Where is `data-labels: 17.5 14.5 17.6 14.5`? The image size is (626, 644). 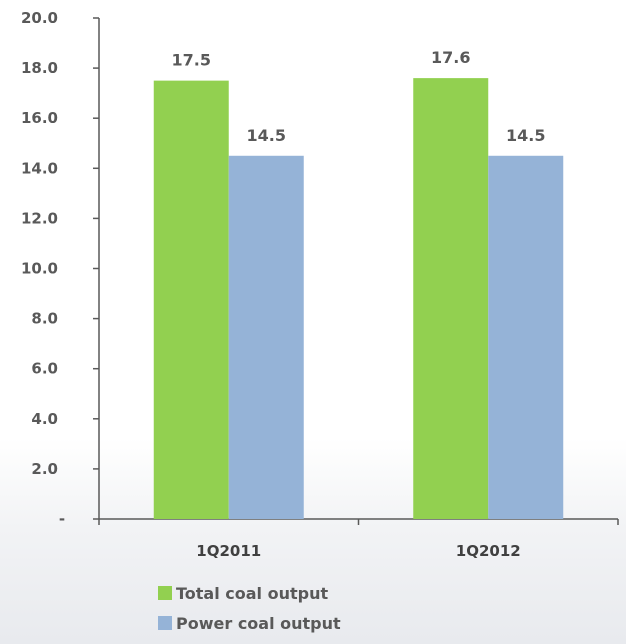 data-labels: 17.5 14.5 17.6 14.5 is located at coordinates (359, 96).